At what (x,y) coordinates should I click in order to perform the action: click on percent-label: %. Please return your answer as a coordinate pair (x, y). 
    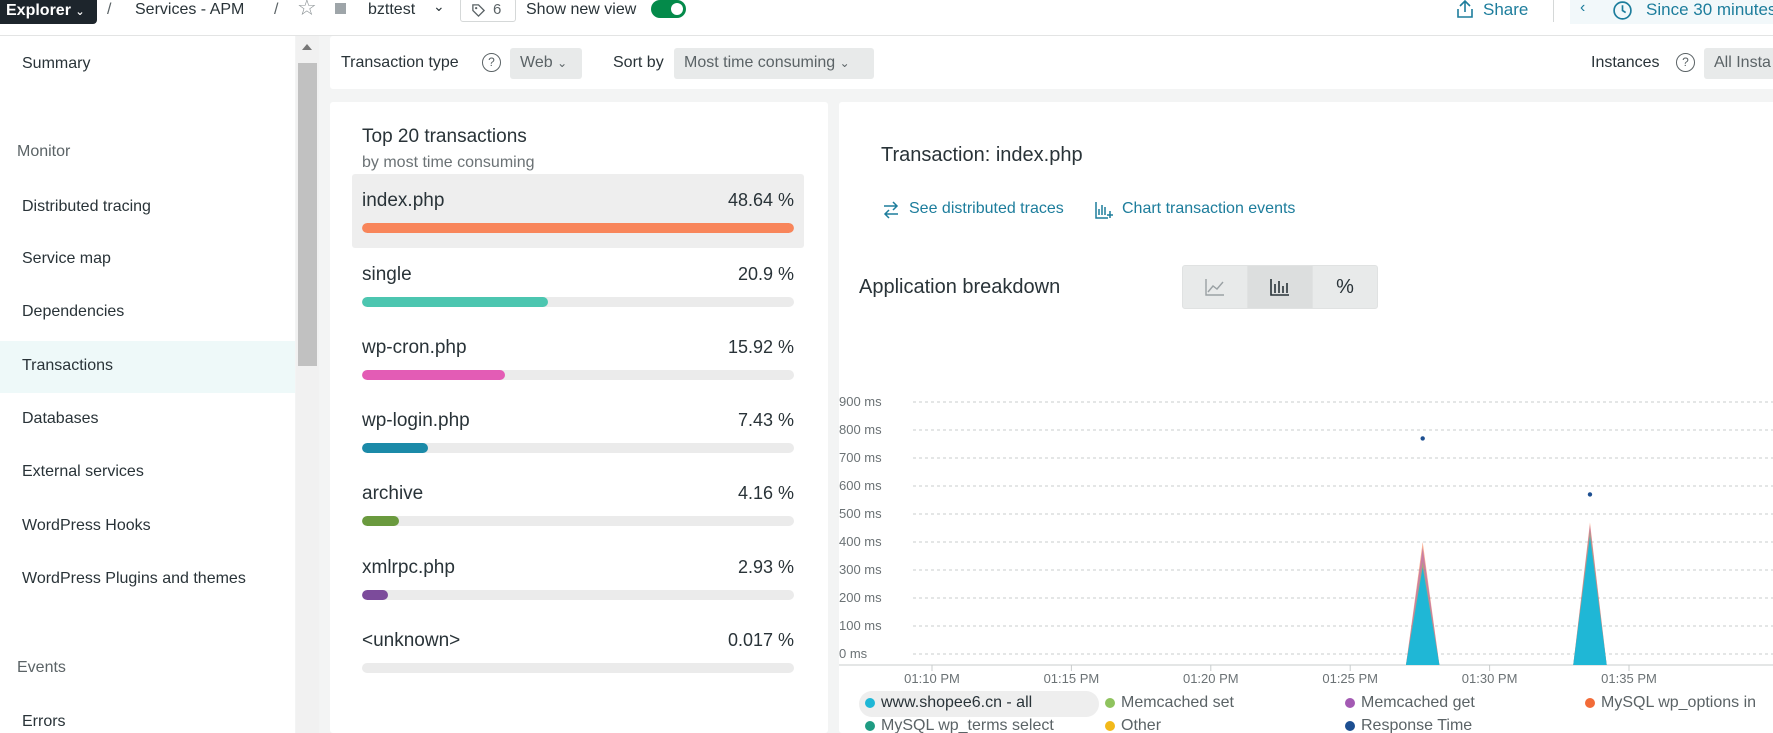
    Looking at the image, I should click on (1345, 287).